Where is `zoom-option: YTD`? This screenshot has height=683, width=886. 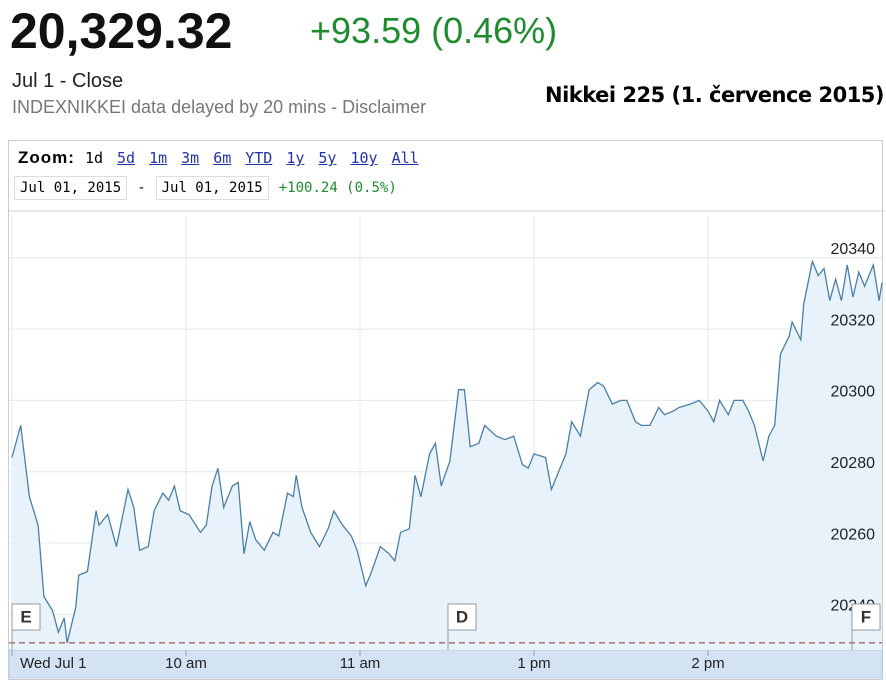 zoom-option: YTD is located at coordinates (259, 158).